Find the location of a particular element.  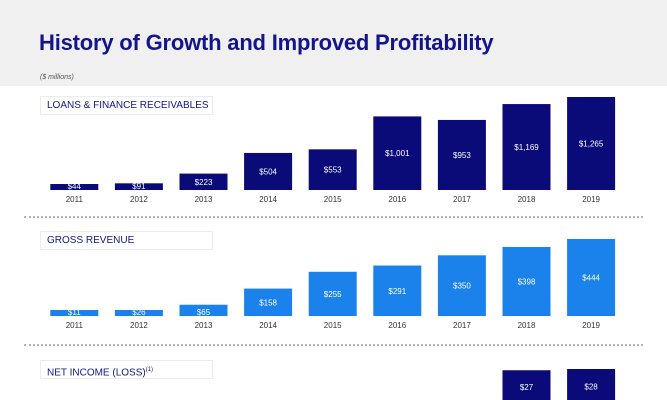

data-label: $11 is located at coordinates (74, 312).